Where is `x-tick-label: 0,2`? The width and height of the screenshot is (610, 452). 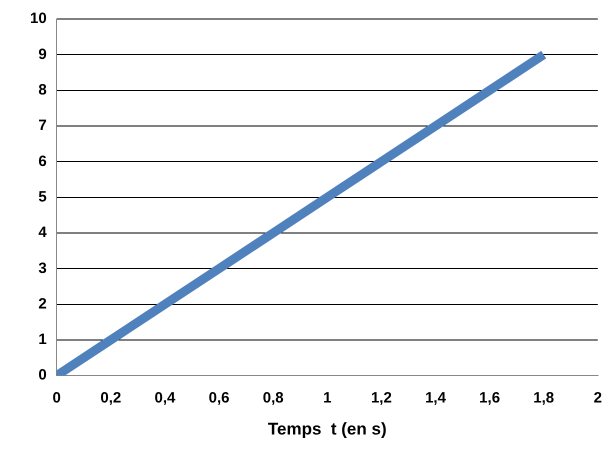
x-tick-label: 0,2 is located at coordinates (111, 398).